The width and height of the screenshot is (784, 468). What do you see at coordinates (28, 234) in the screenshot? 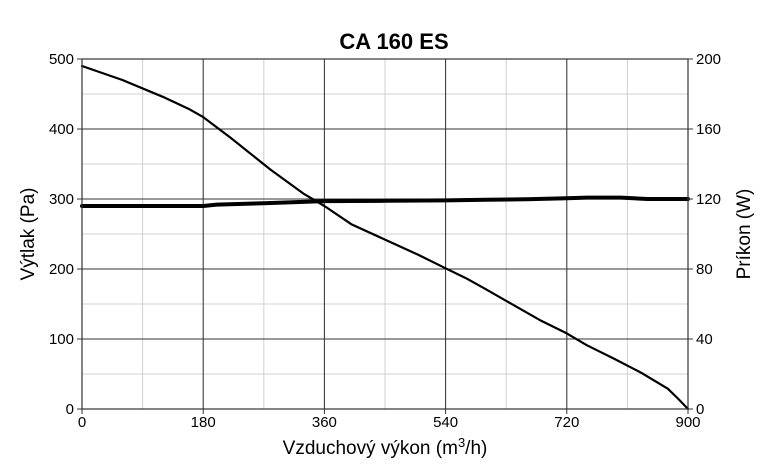
I see `y-left-axis-label: Výtlak (Pa)` at bounding box center [28, 234].